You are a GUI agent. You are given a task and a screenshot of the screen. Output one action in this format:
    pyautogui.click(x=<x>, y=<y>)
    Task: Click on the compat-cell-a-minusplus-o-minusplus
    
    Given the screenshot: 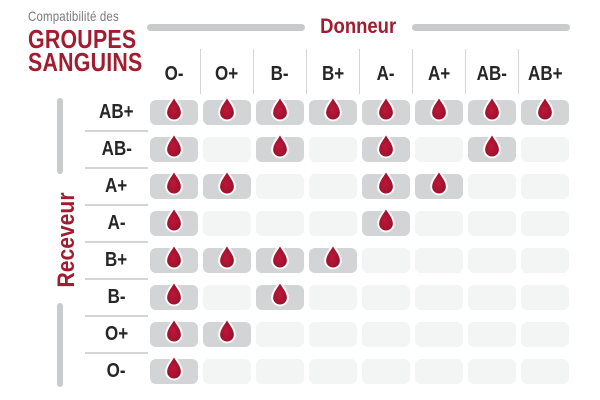 What is the action you would take?
    pyautogui.click(x=227, y=184)
    